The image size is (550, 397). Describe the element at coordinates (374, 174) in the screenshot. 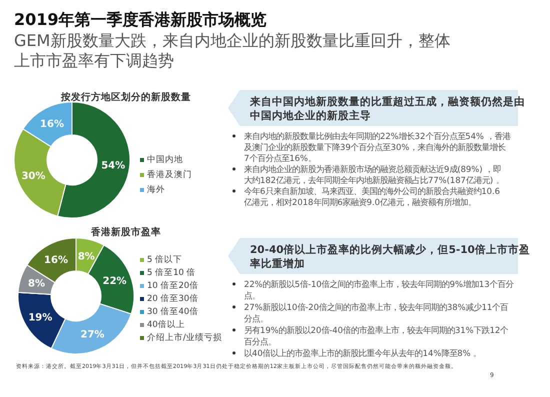

I see `text: 来自内地企业的新股为香港新股市场的融资总额贡献达近9成(89%) ，即大约182亿港元，去年同期全年内地新股融资额占比77%(187亿港元) 。` at that location.